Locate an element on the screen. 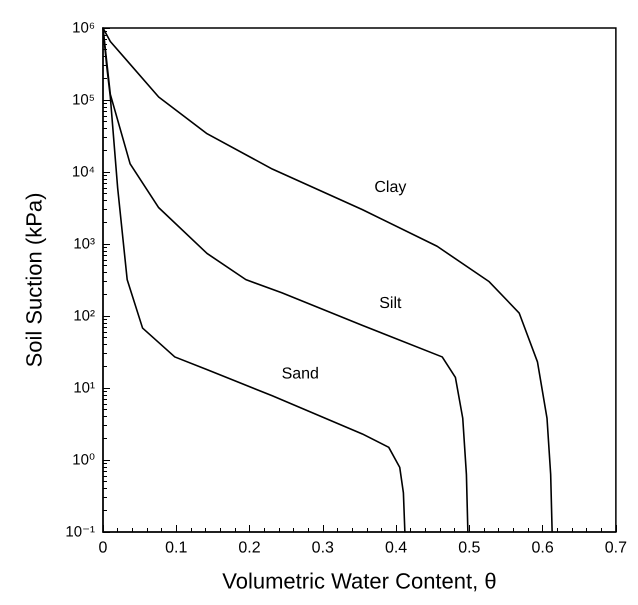 This screenshot has width=638, height=605. x-tick-label: 0 is located at coordinates (103, 548).